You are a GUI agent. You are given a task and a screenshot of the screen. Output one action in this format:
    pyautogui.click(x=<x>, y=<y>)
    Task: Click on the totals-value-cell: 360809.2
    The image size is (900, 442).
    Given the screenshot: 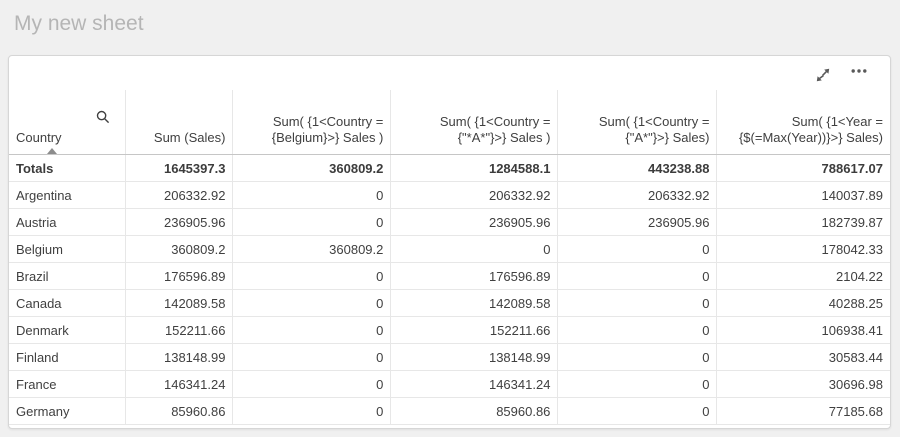 What is the action you would take?
    pyautogui.click(x=311, y=168)
    